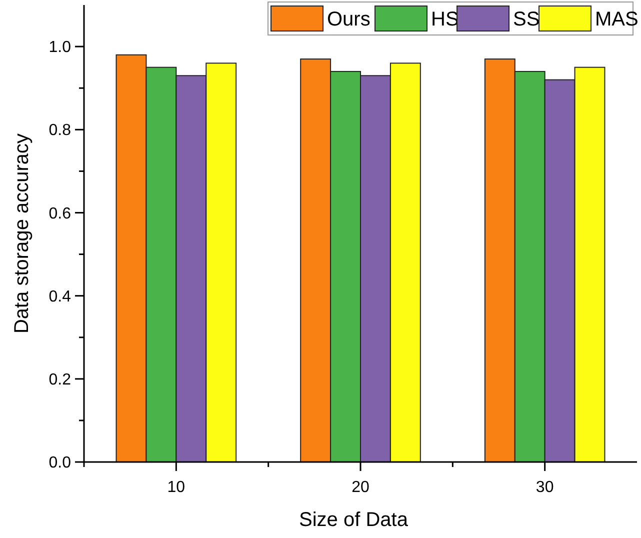 This screenshot has height=538, width=641. What do you see at coordinates (60, 47) in the screenshot?
I see `y-tick-label: 1.0` at bounding box center [60, 47].